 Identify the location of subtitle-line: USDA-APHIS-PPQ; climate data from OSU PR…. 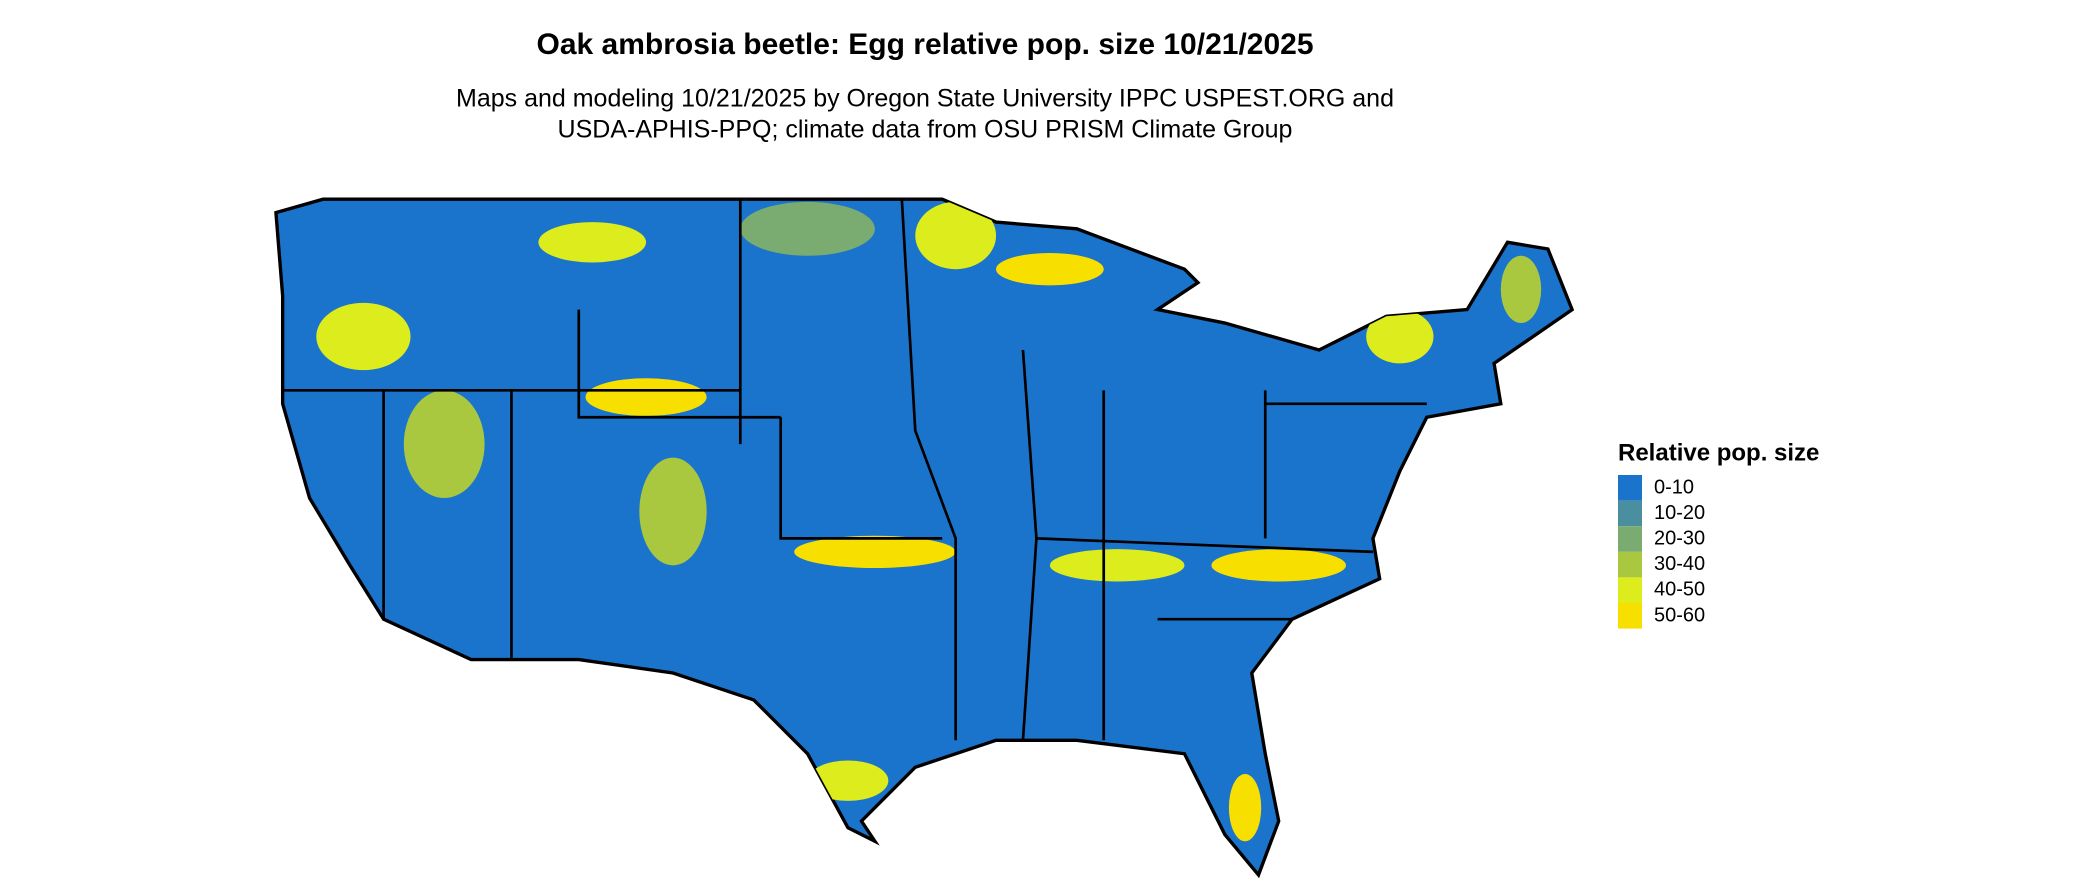
(925, 130).